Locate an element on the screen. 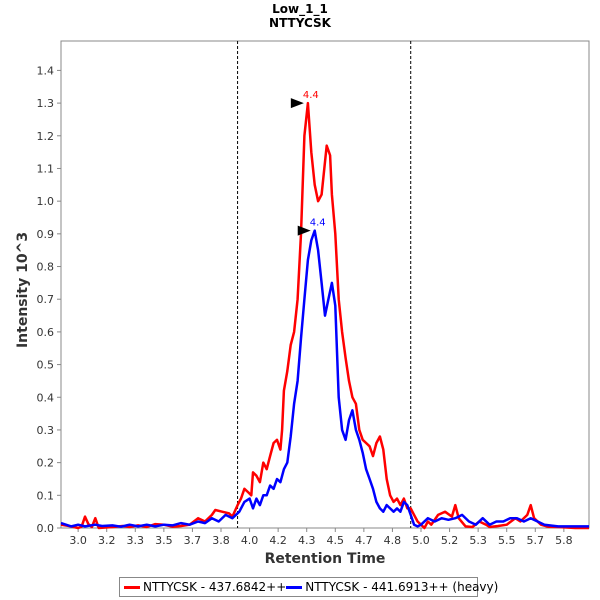 This screenshot has width=600, height=600. y-tick-label: 0.9 is located at coordinates (46, 234).